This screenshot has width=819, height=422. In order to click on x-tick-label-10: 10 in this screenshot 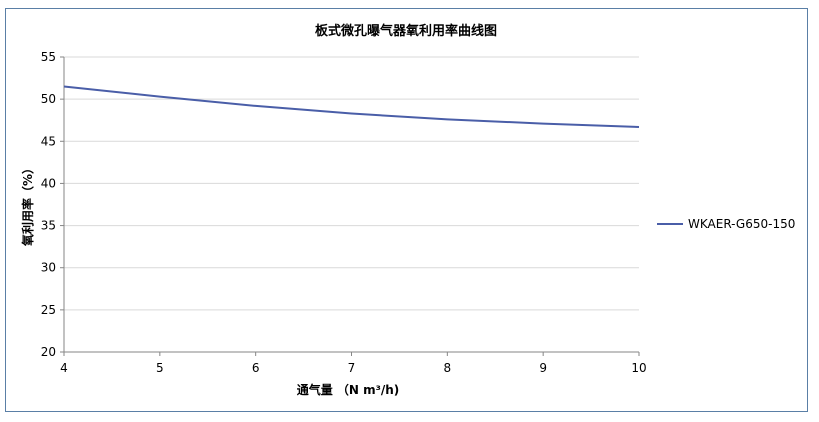, I will do `click(638, 368)`.